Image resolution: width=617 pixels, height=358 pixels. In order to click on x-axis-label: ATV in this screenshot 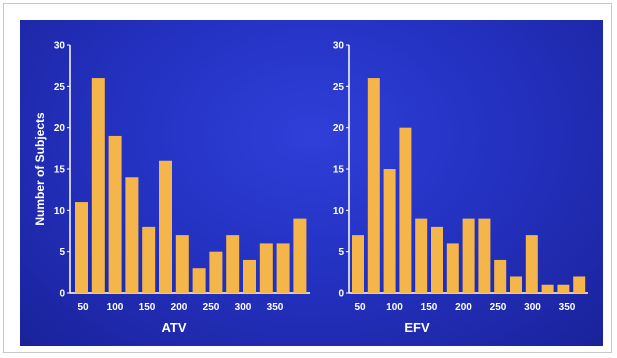, I will do `click(173, 327)`.